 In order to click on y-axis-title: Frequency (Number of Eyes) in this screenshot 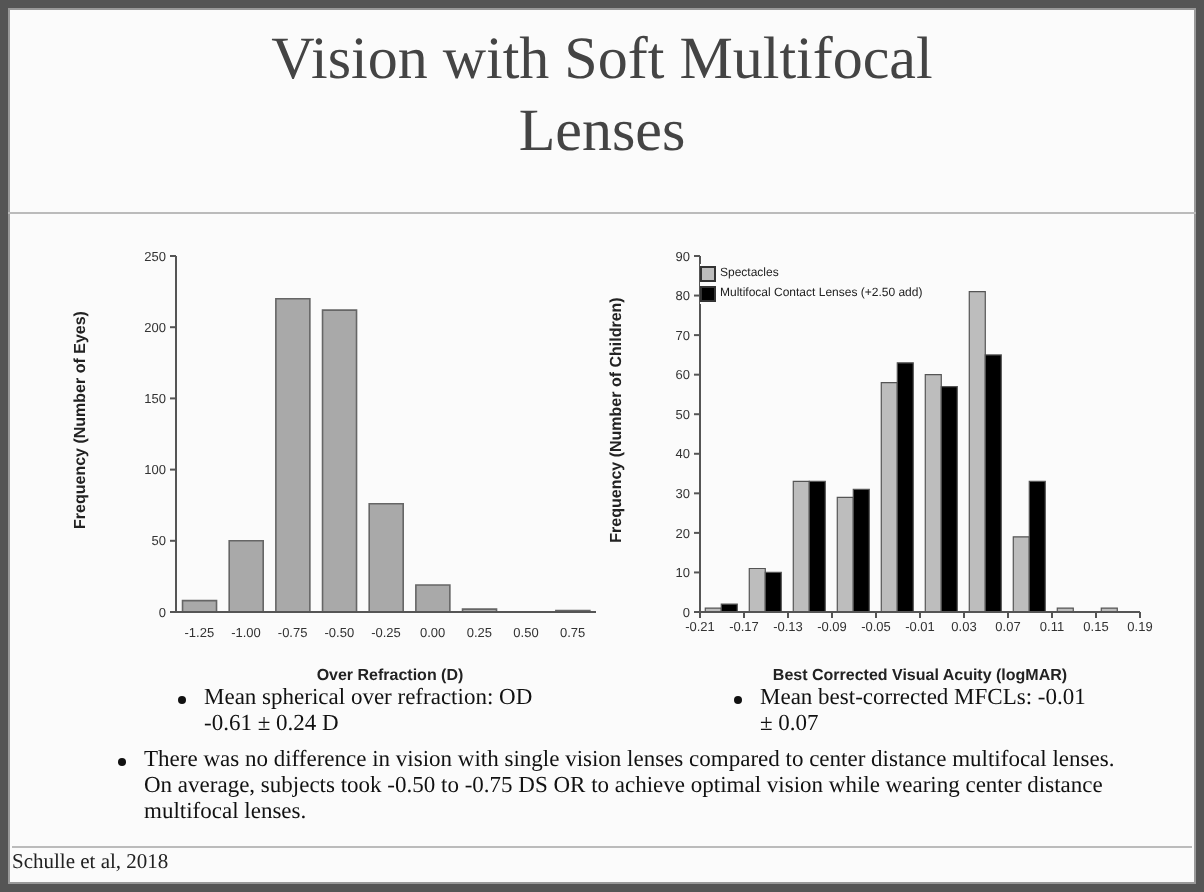, I will do `click(80, 420)`.